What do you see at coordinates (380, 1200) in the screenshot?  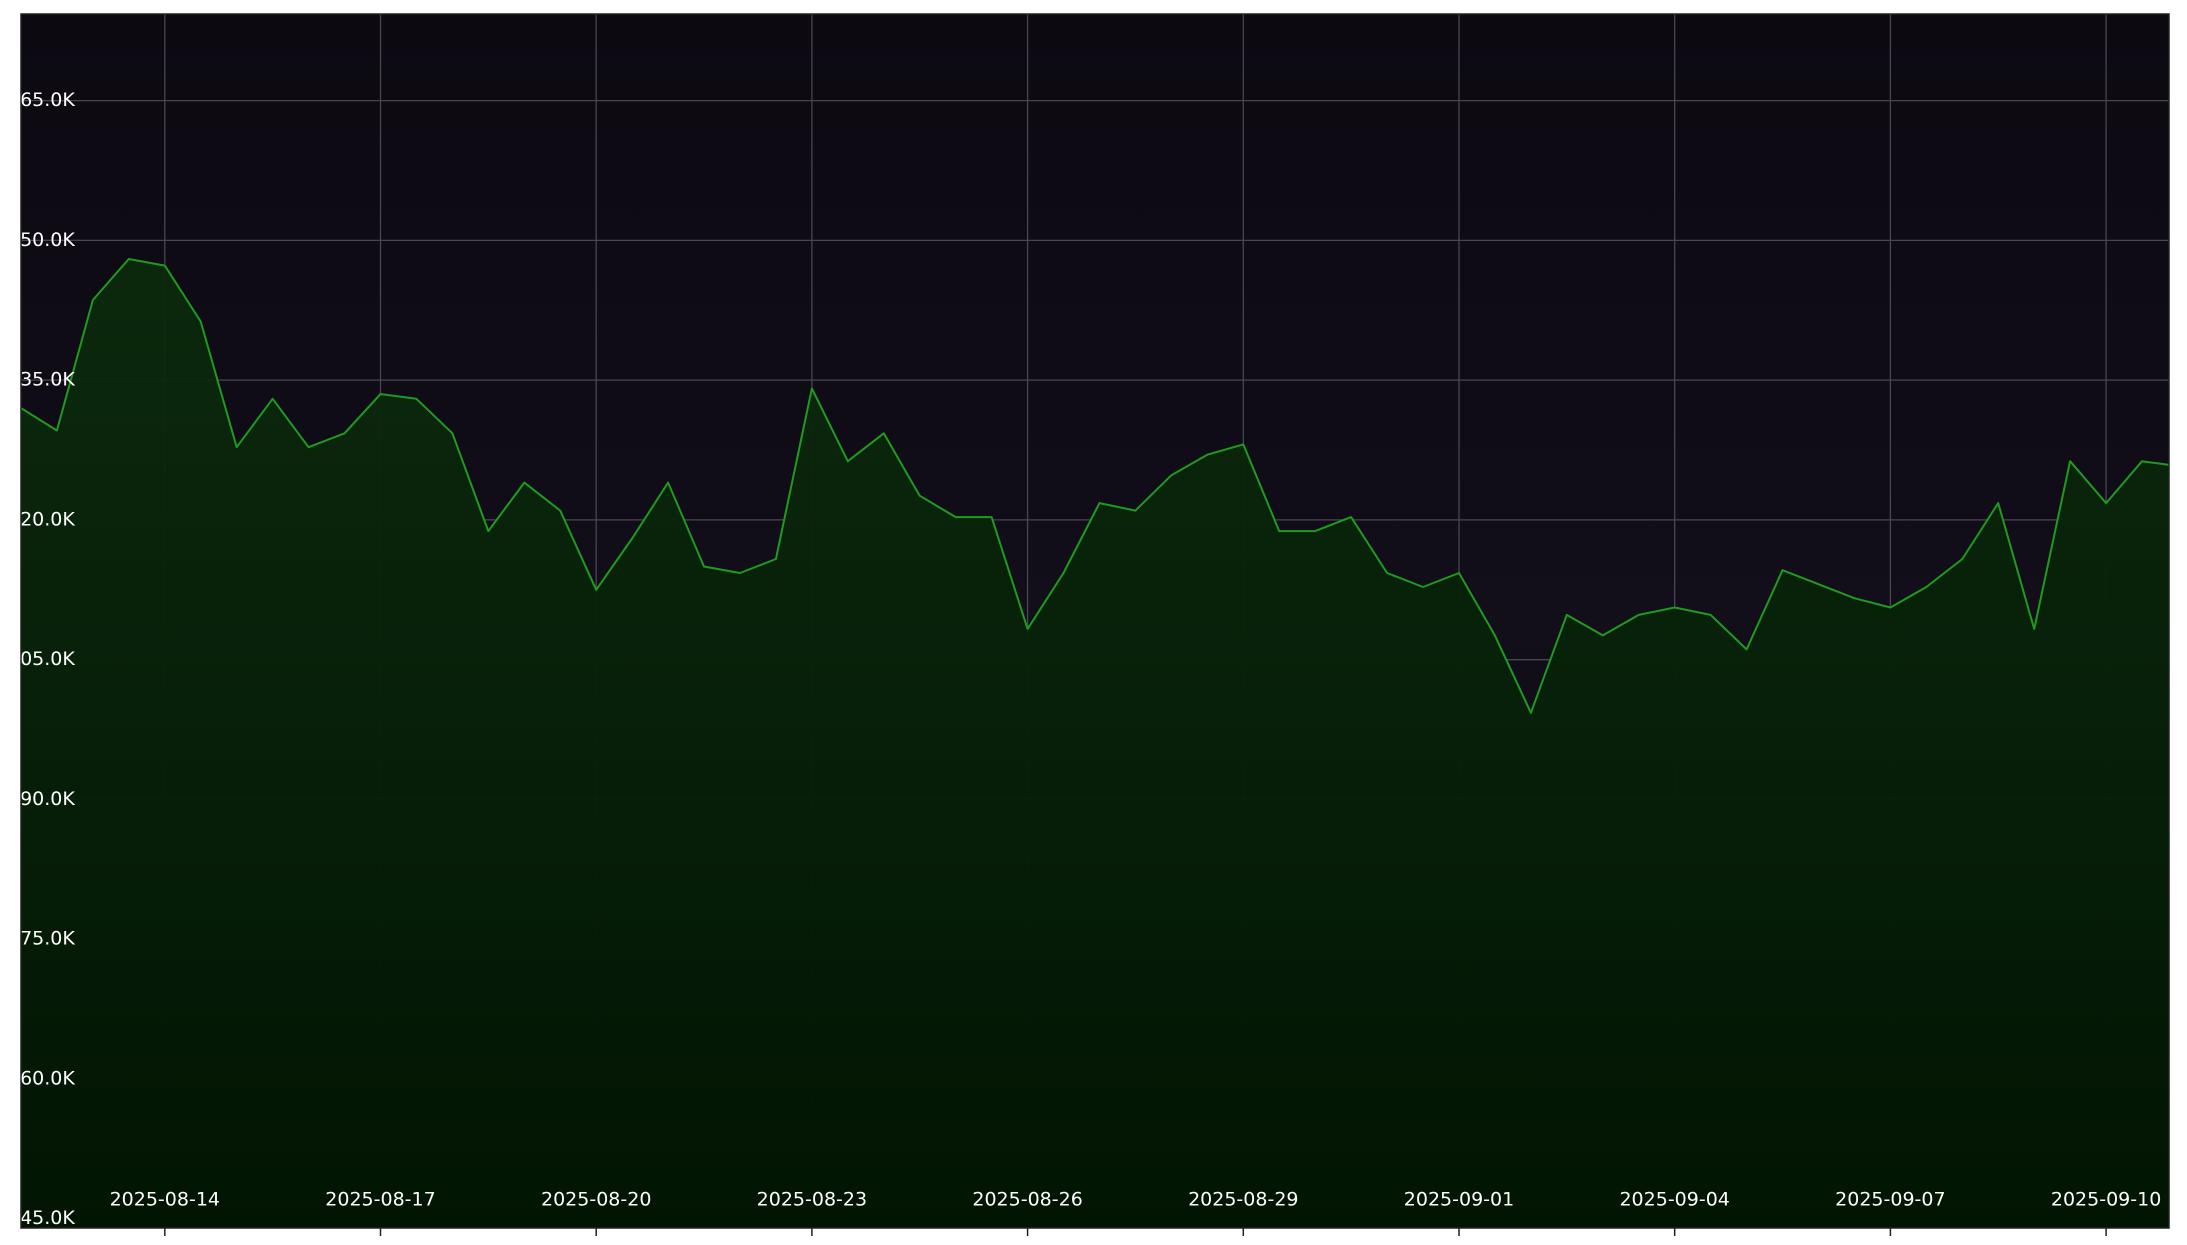 I see `x-tick-label: 2025-08-17` at bounding box center [380, 1200].